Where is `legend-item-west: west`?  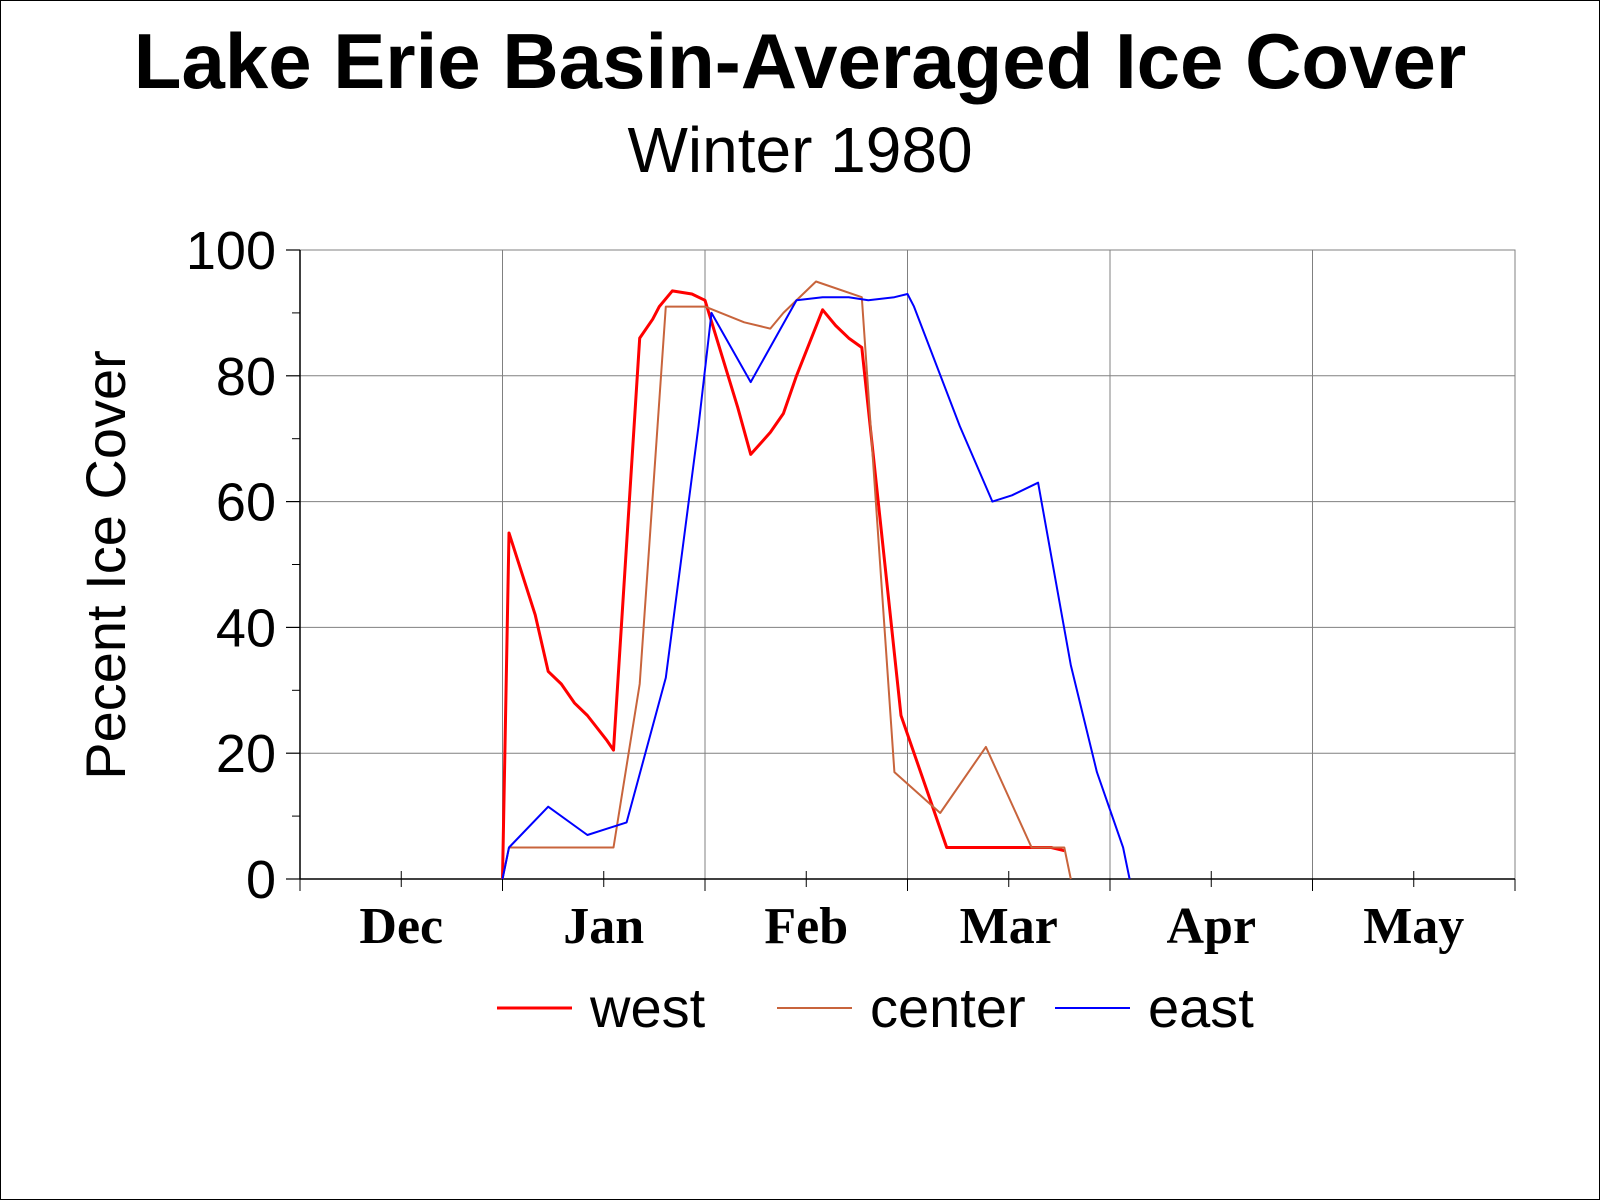 legend-item-west: west is located at coordinates (601, 1007).